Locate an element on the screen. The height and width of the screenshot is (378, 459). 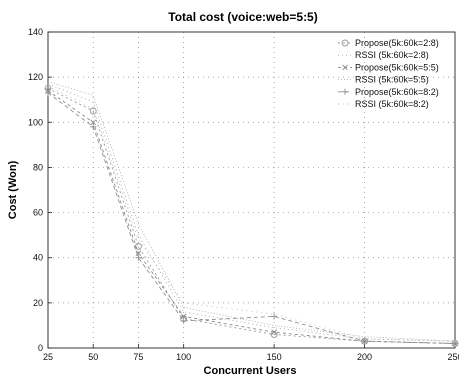
x-tick-label: 75 is located at coordinates (138, 357).